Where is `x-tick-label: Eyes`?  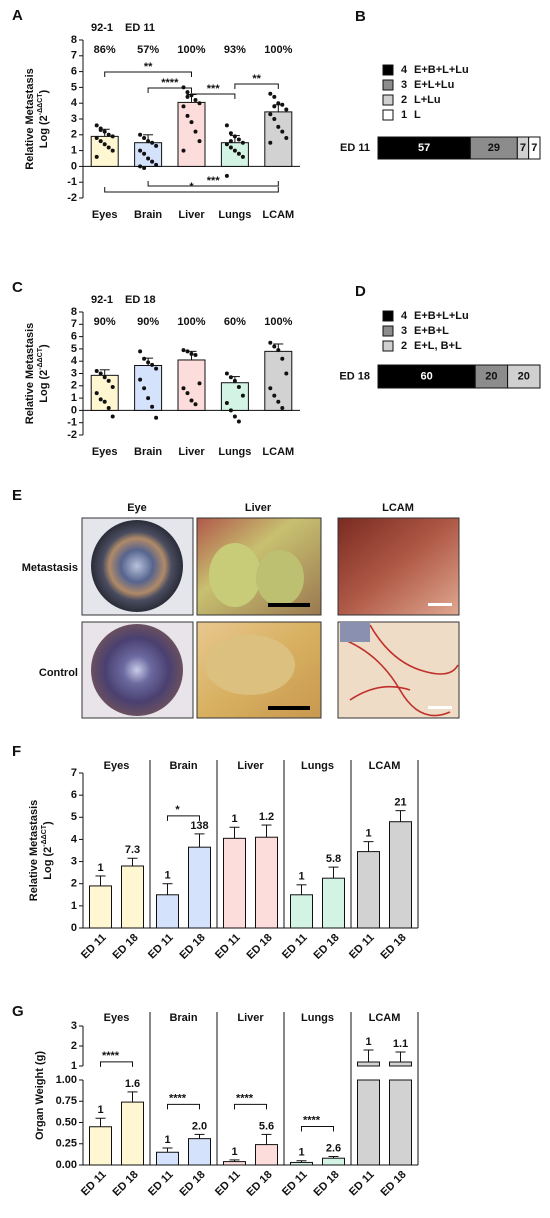
x-tick-label: Eyes is located at coordinates (105, 215).